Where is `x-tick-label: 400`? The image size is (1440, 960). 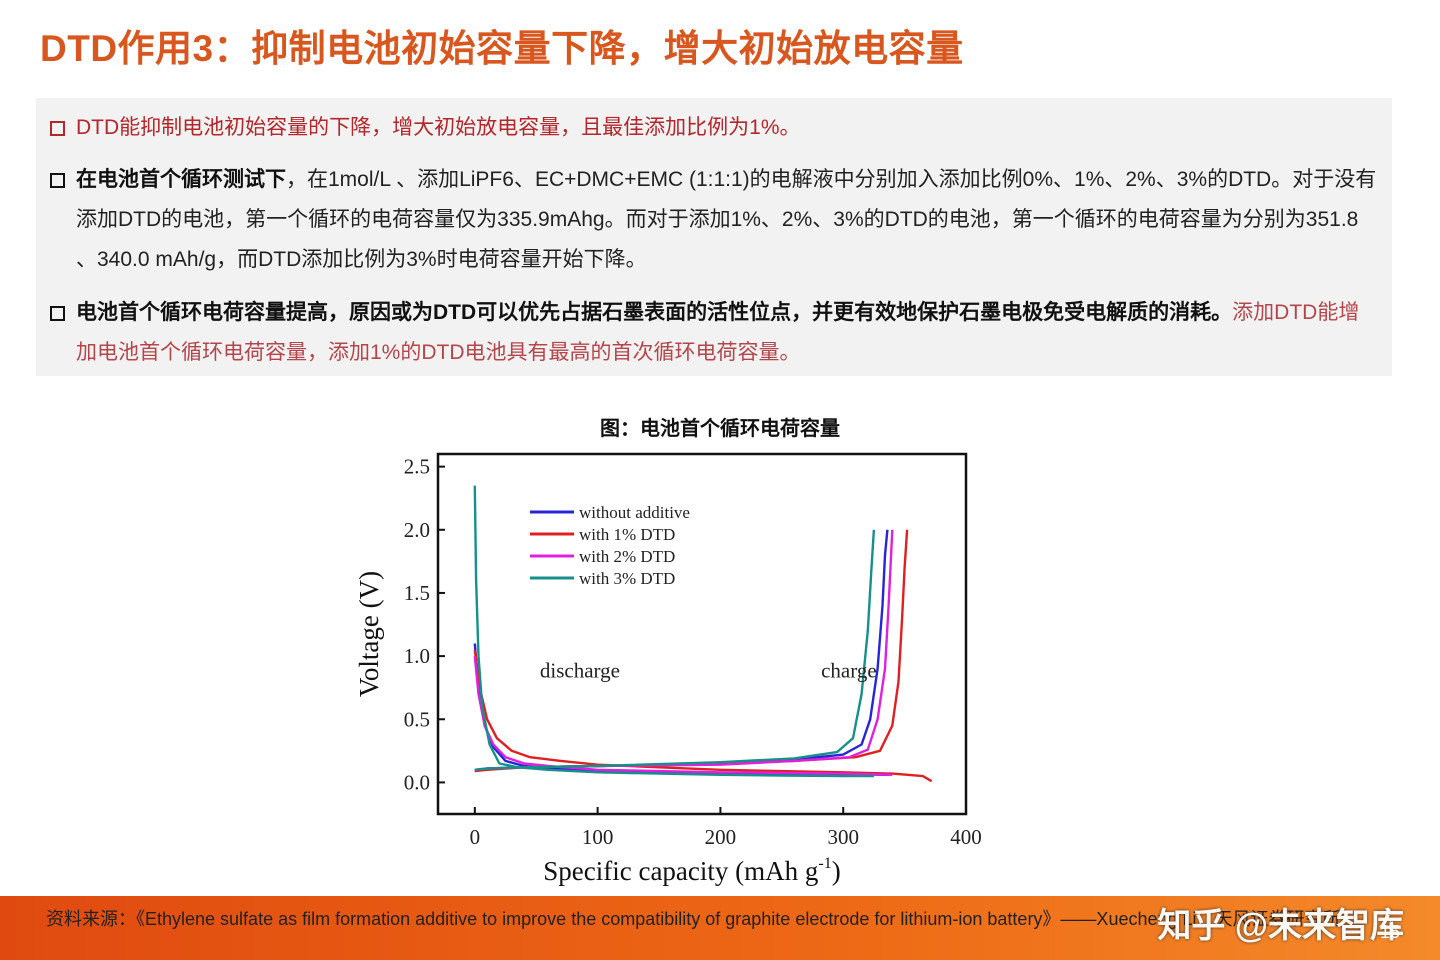 x-tick-label: 400 is located at coordinates (966, 837).